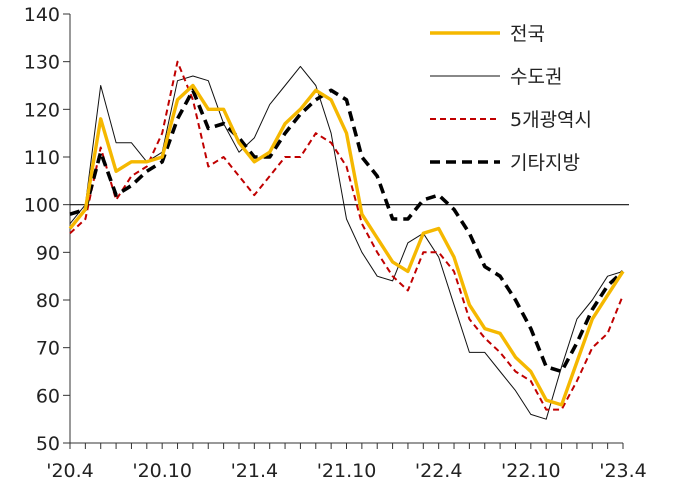 The image size is (675, 502). I want to click on legend-label-3: 기타지방, so click(545, 163).